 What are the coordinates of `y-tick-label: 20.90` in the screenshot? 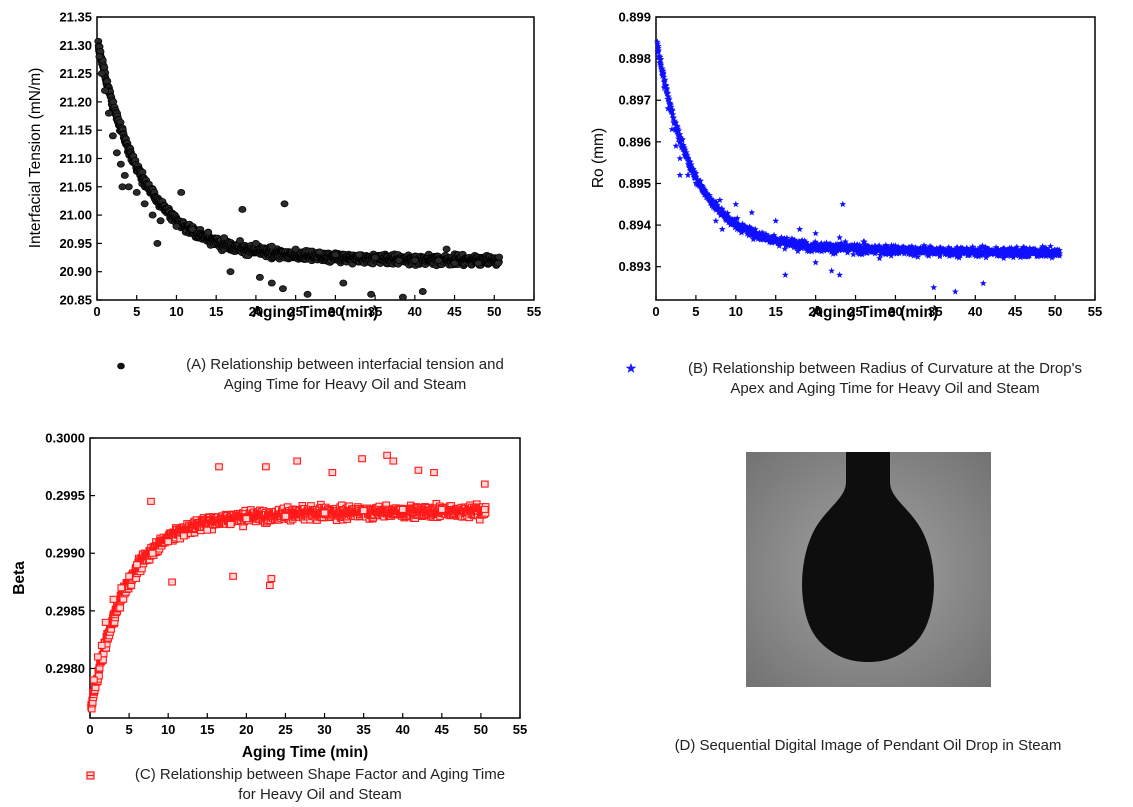 It's located at (75, 271).